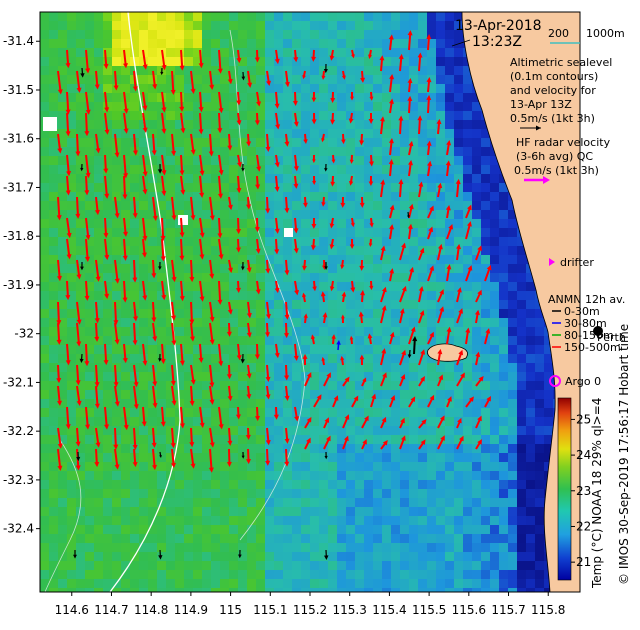  Describe the element at coordinates (586, 347) in the screenshot. I see `anmn-item-150-500m: 150-500m` at that location.